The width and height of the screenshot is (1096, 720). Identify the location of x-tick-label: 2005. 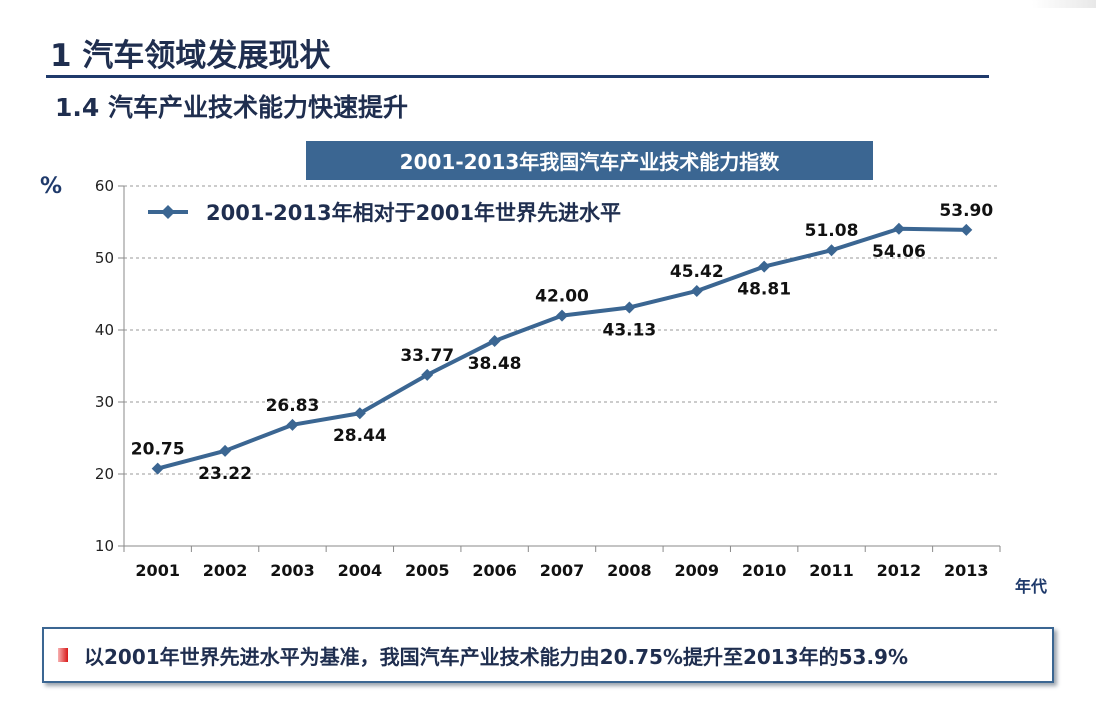
(427, 570).